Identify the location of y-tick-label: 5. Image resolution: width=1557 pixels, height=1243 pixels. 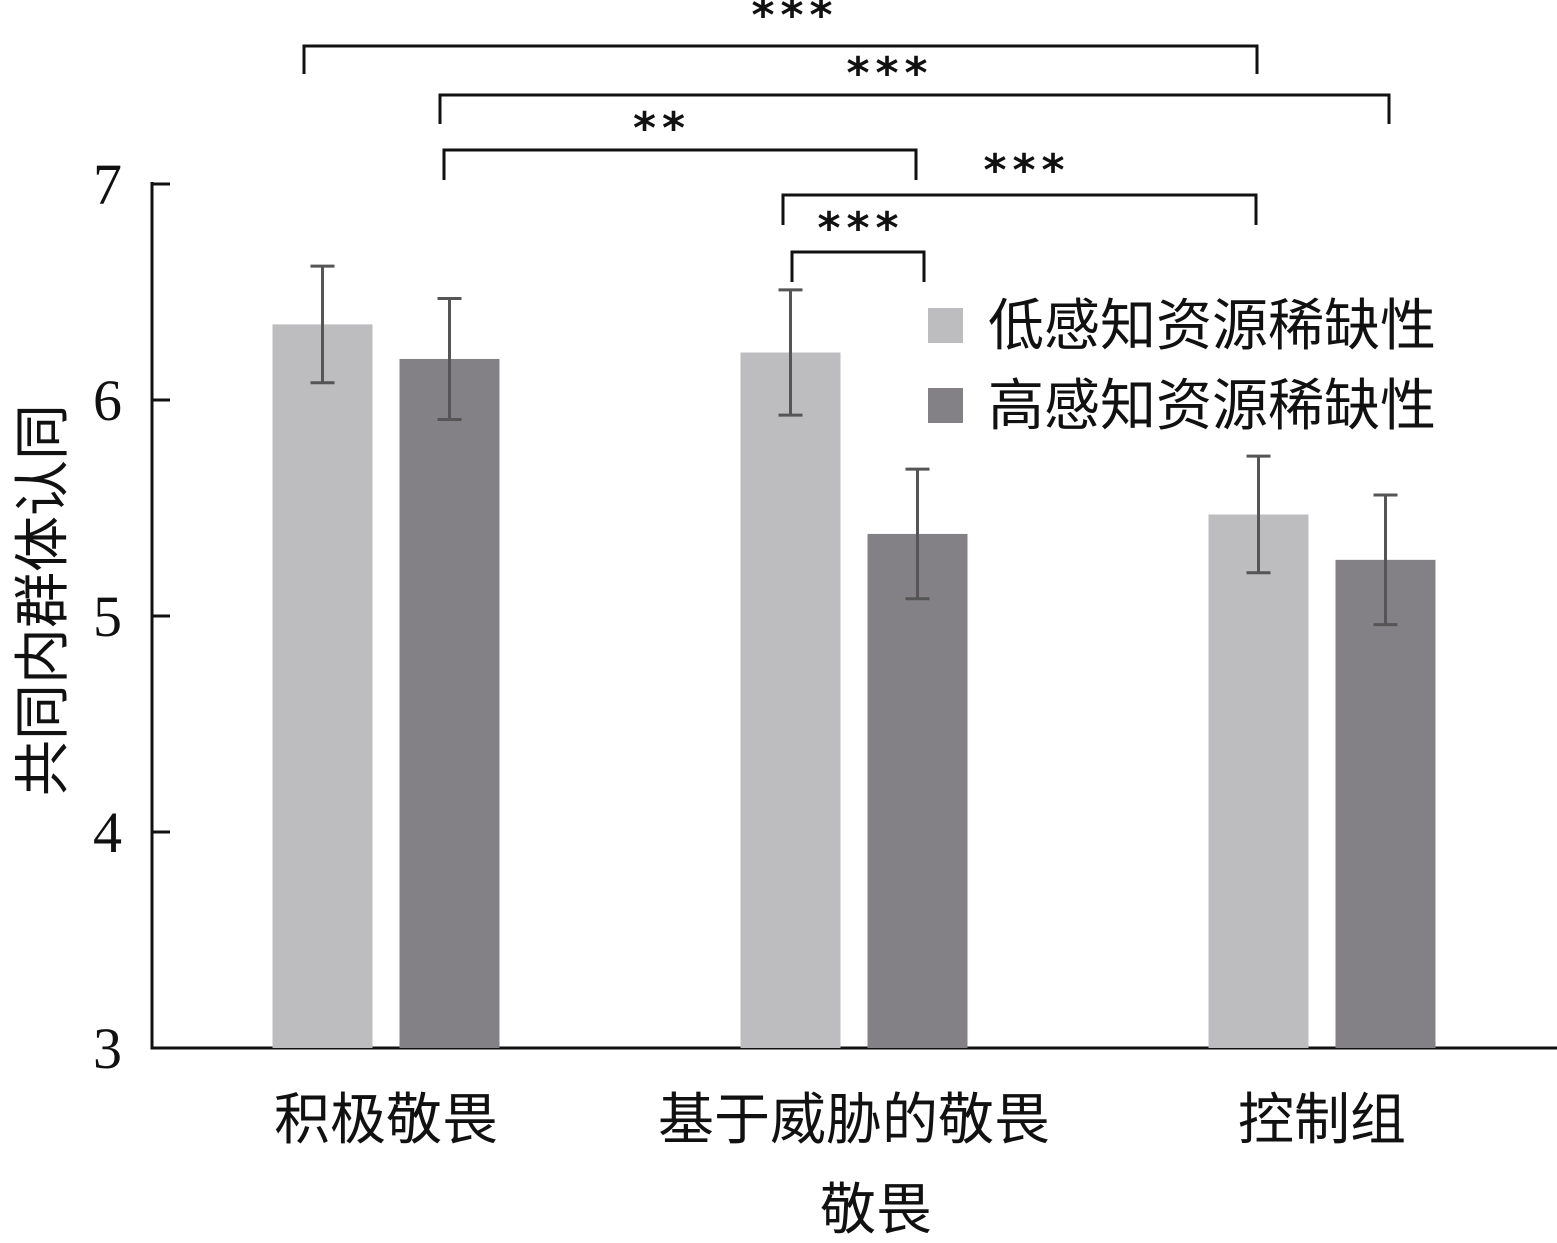
(107, 616).